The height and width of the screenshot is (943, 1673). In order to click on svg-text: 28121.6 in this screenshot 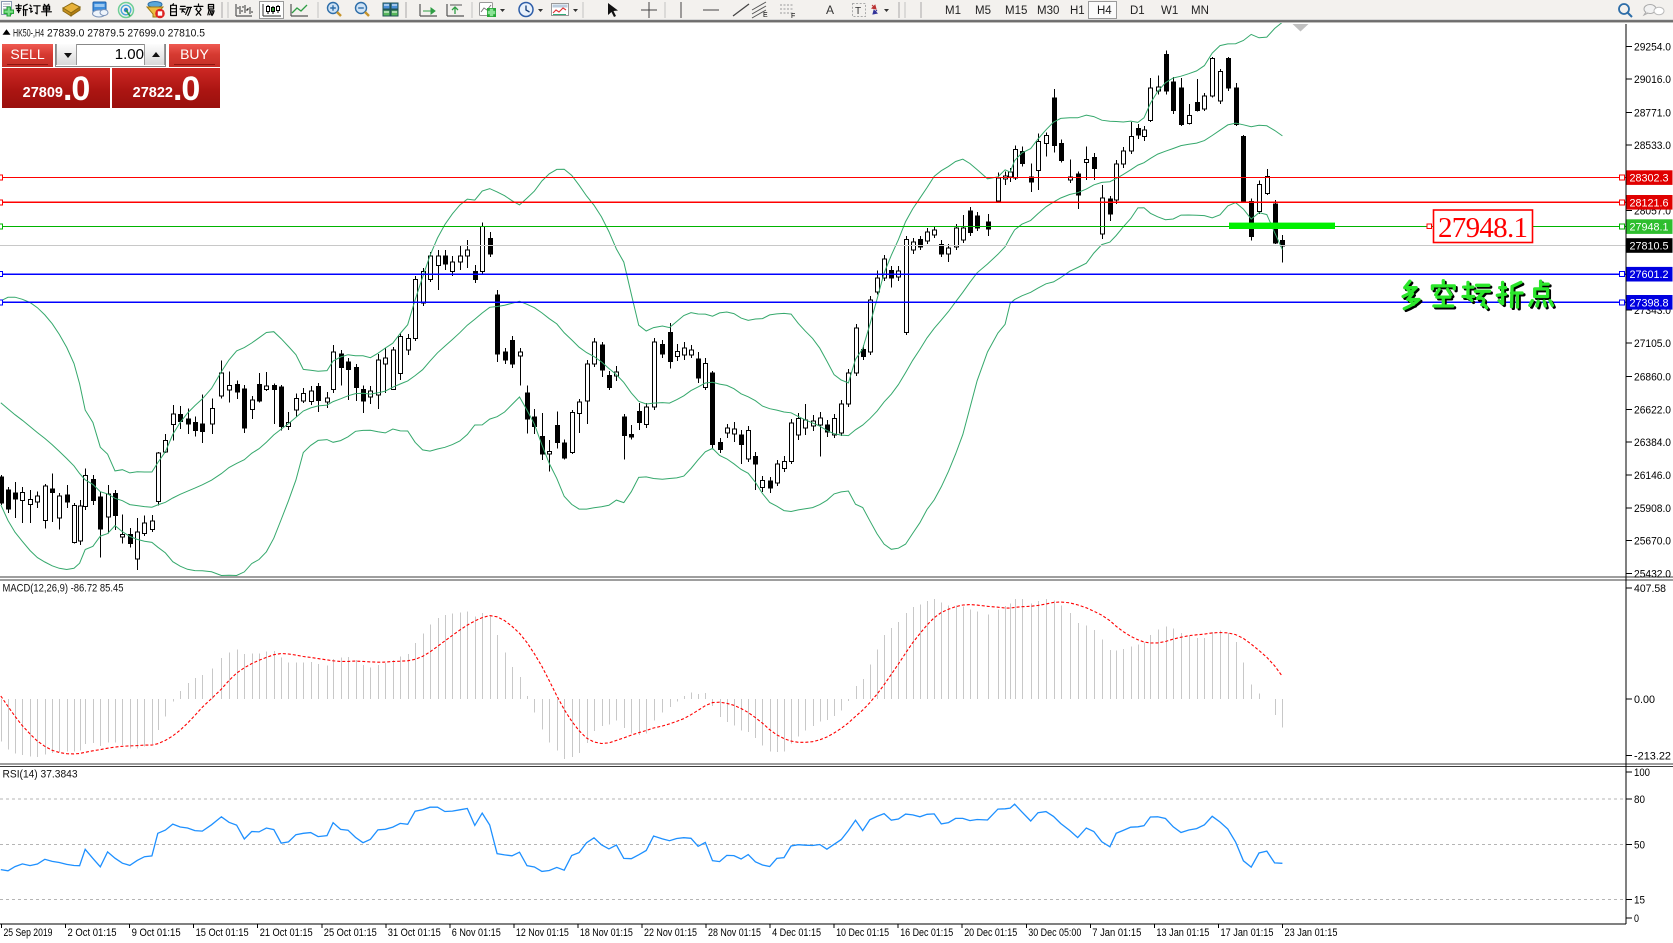, I will do `click(1649, 203)`.